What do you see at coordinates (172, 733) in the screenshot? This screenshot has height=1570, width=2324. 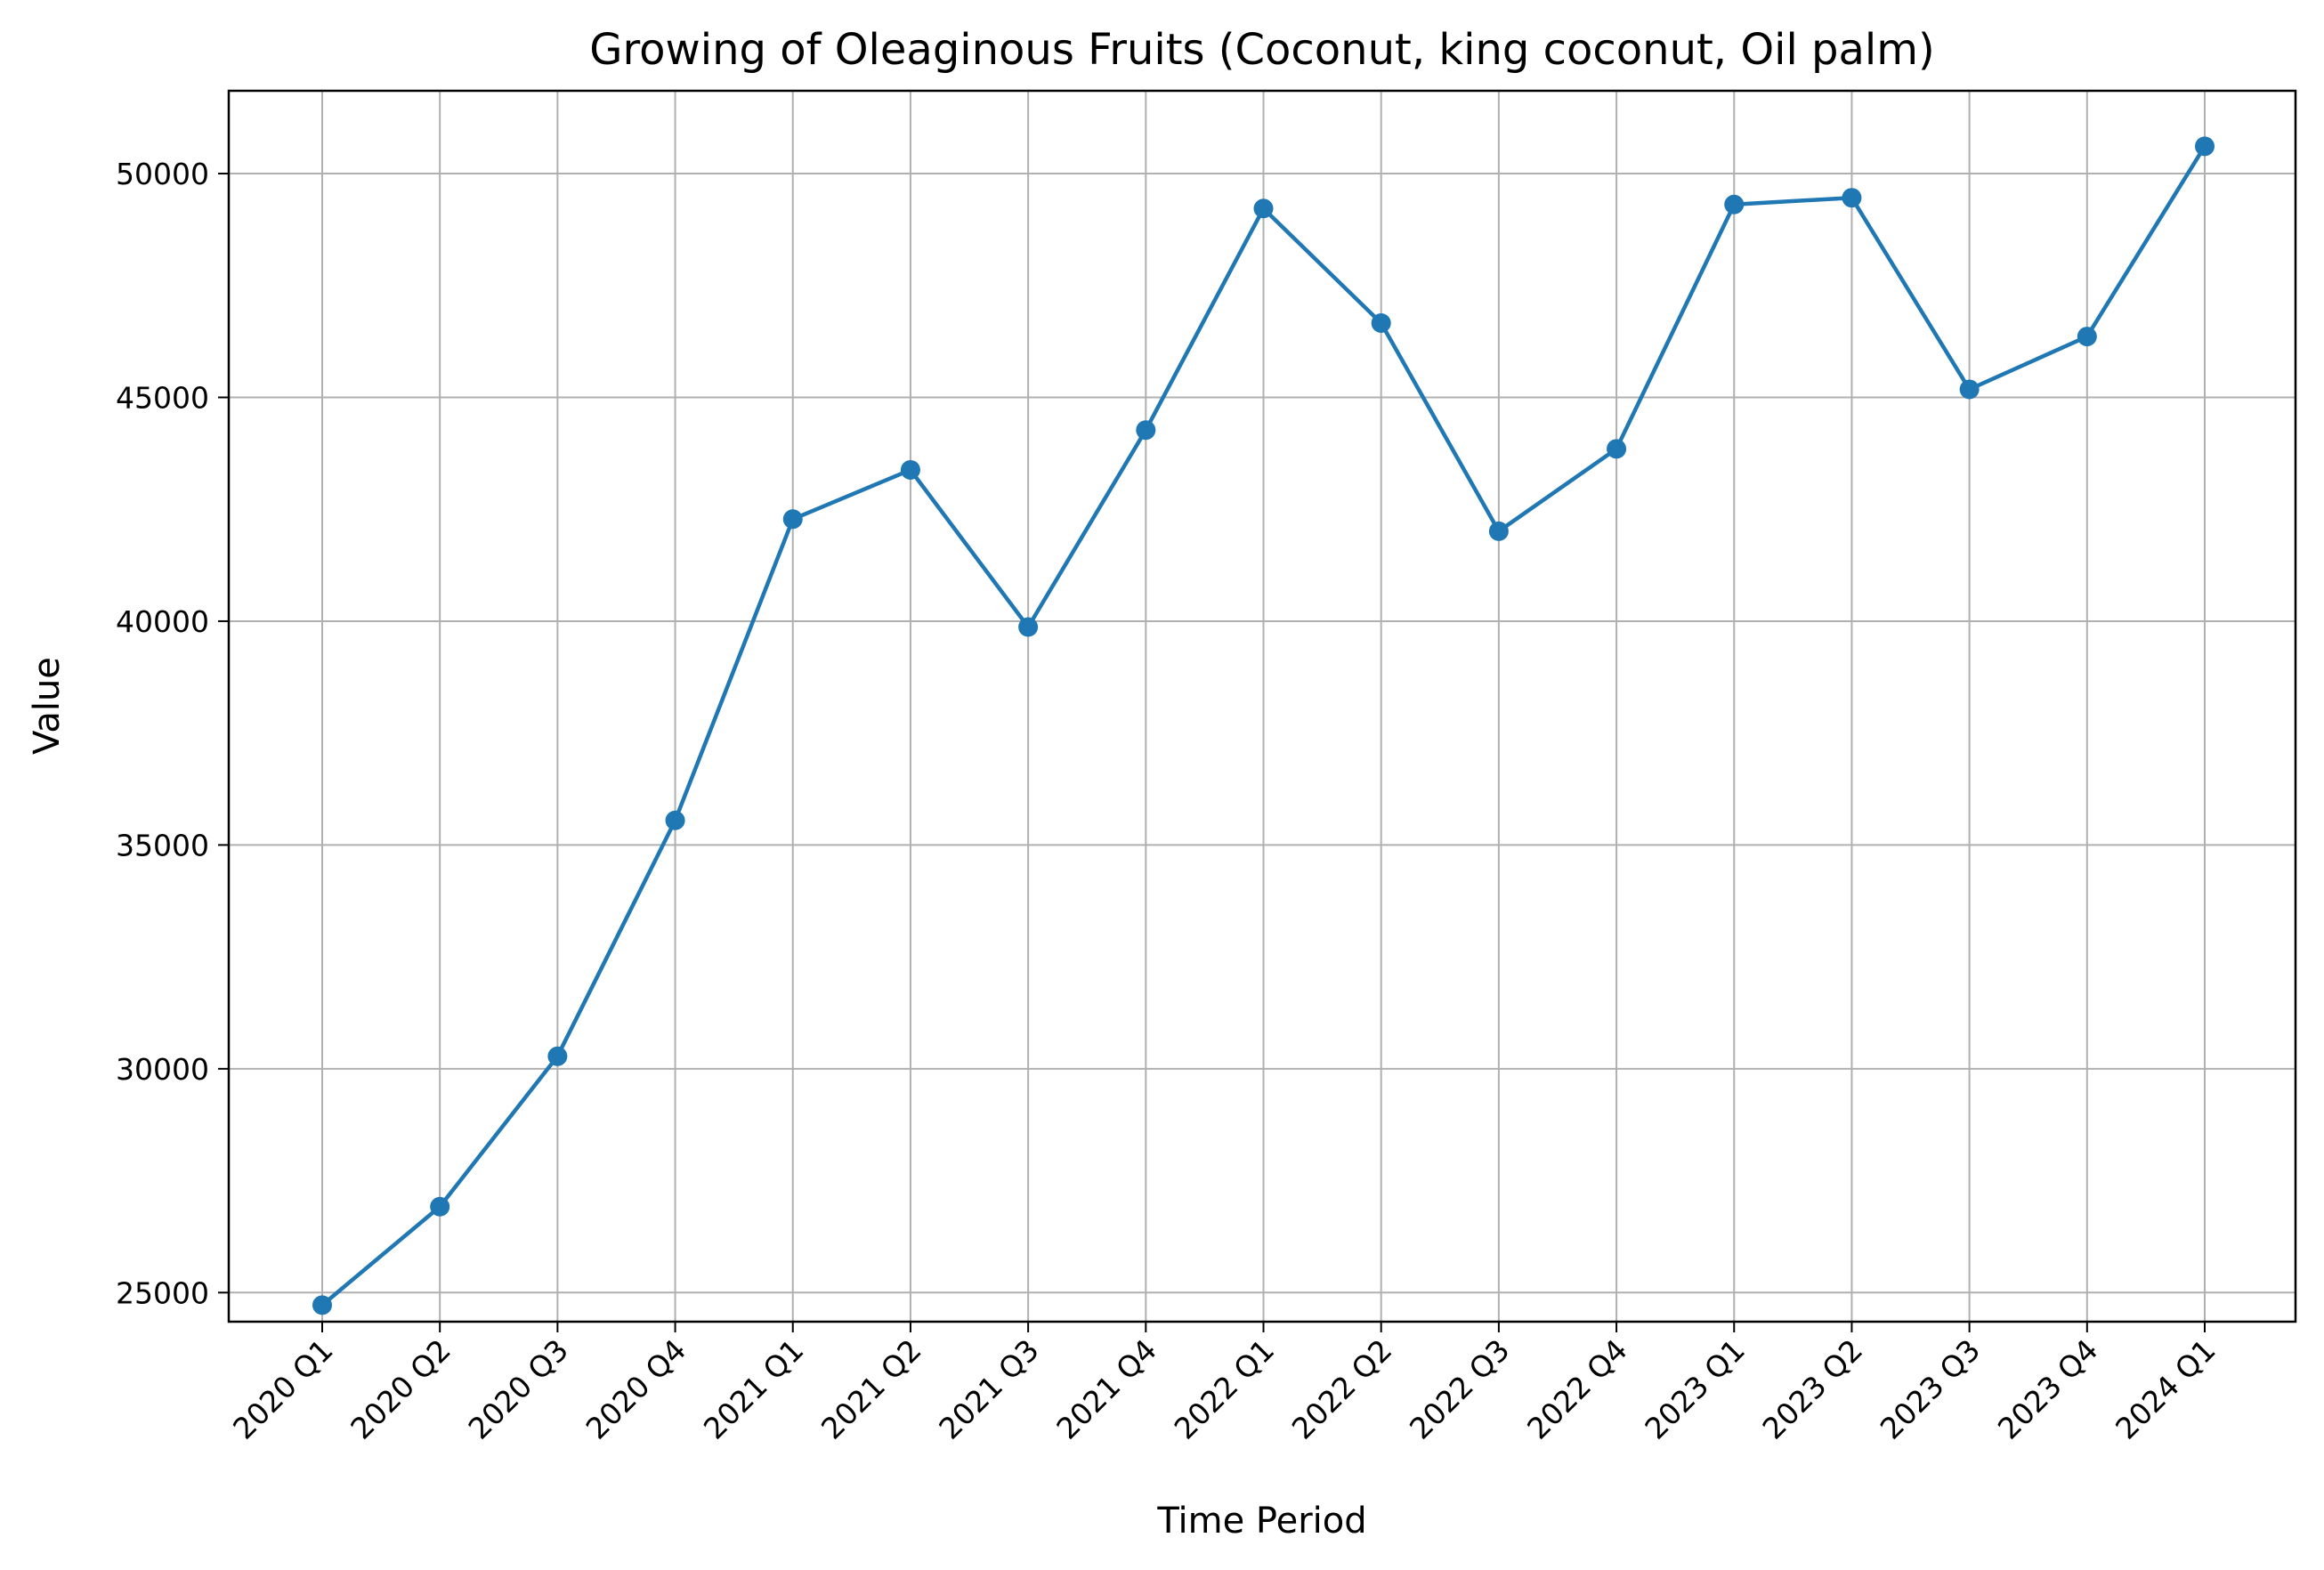 I see `y-axis: 25000 30000 35000 40000 45000 50000` at bounding box center [172, 733].